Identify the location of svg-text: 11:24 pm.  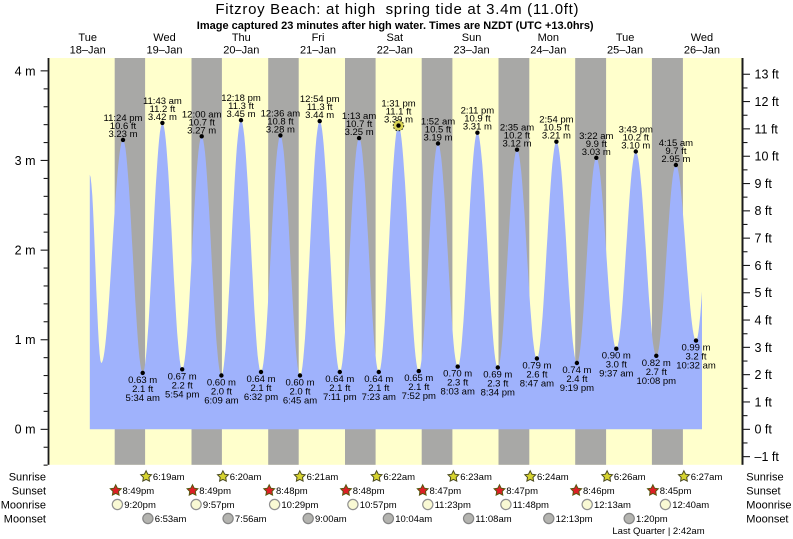
(123, 118).